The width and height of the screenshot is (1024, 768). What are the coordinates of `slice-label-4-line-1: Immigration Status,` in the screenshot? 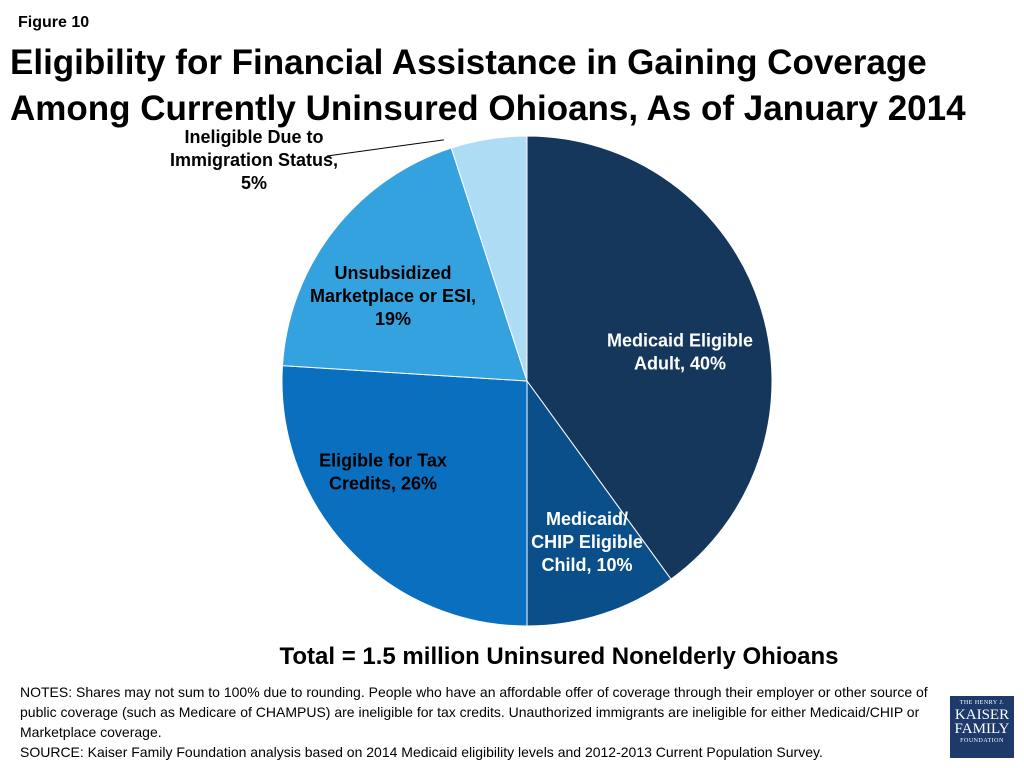 It's located at (254, 160).